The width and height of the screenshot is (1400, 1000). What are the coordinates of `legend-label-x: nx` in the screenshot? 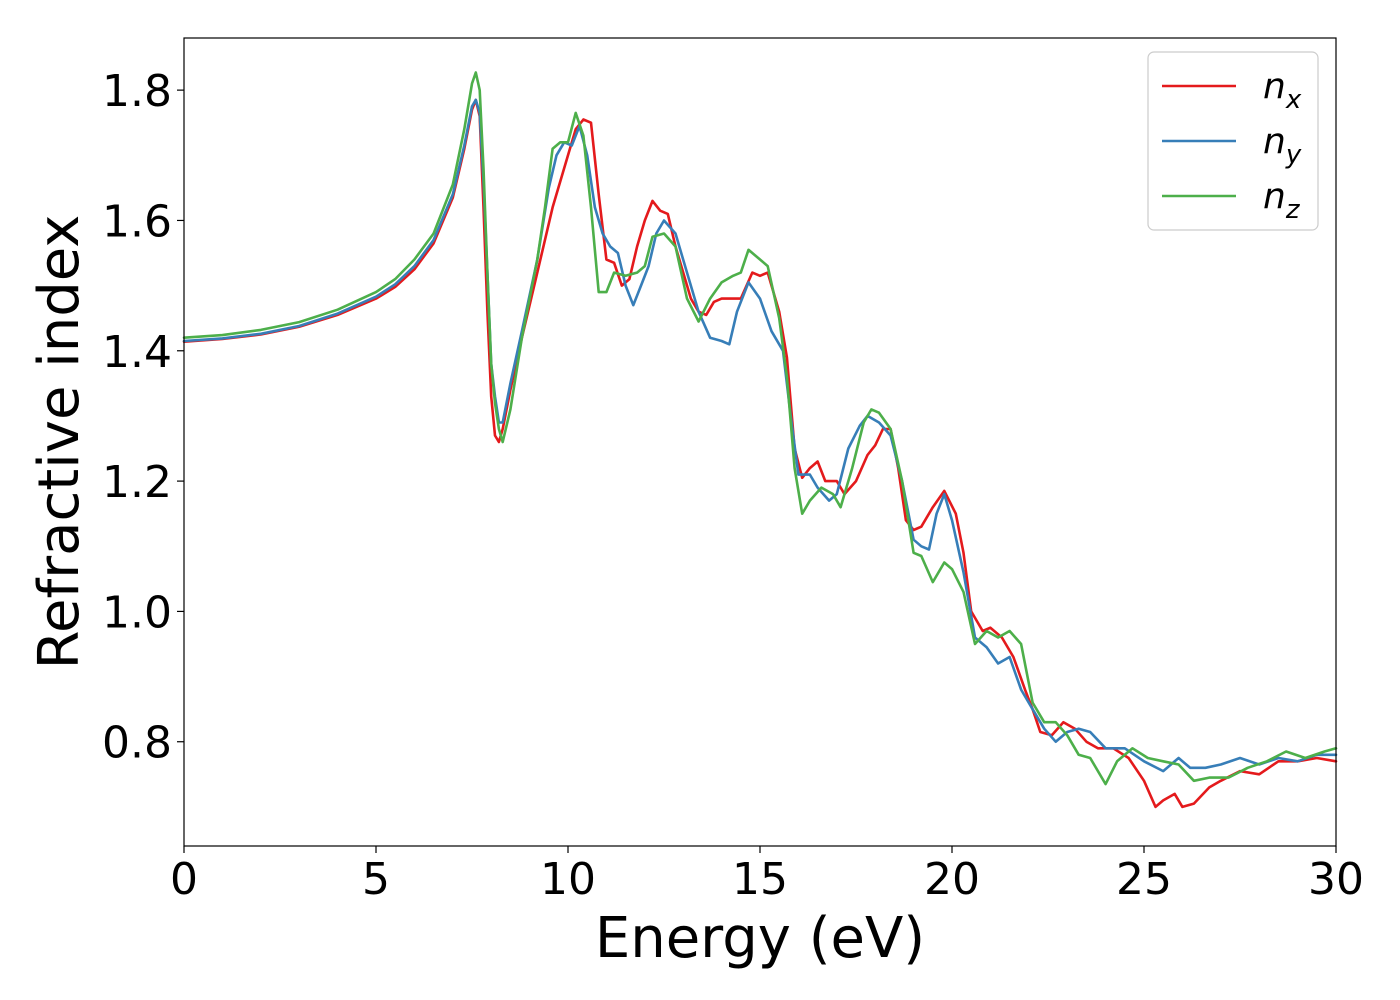 It's located at (1282, 90).